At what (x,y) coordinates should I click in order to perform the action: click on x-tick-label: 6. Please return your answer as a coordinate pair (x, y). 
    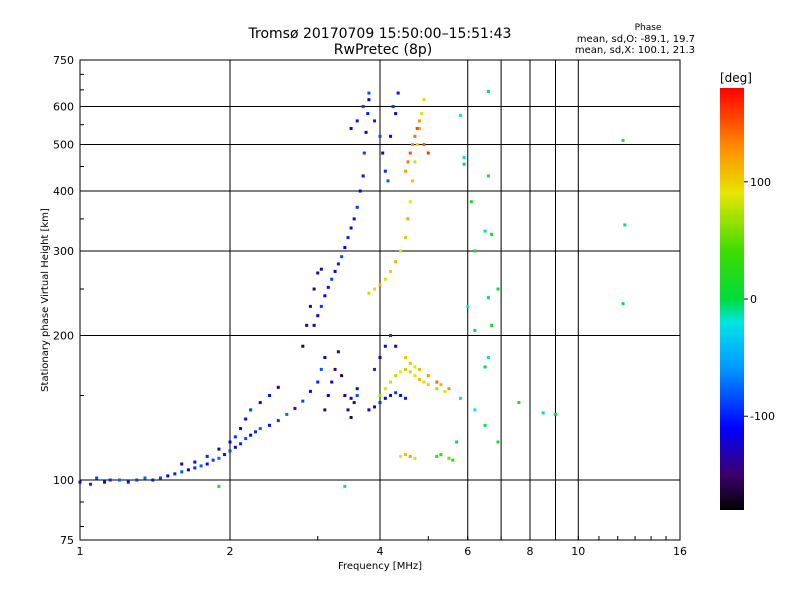
    Looking at the image, I should click on (467, 551).